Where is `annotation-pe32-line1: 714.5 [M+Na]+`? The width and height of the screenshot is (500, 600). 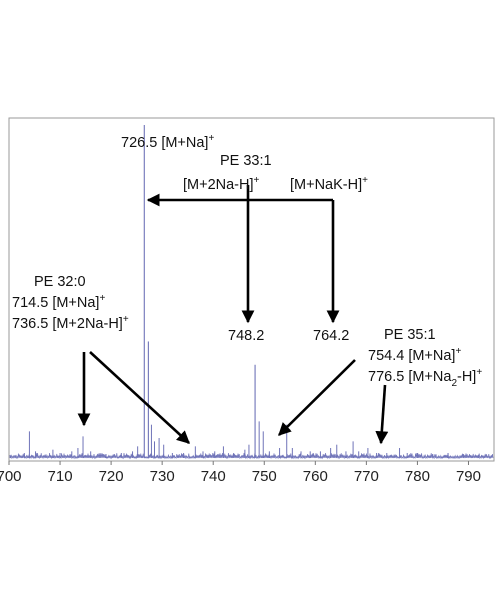
annotation-pe32-line1: 714.5 [M+Na]+ is located at coordinates (58, 302).